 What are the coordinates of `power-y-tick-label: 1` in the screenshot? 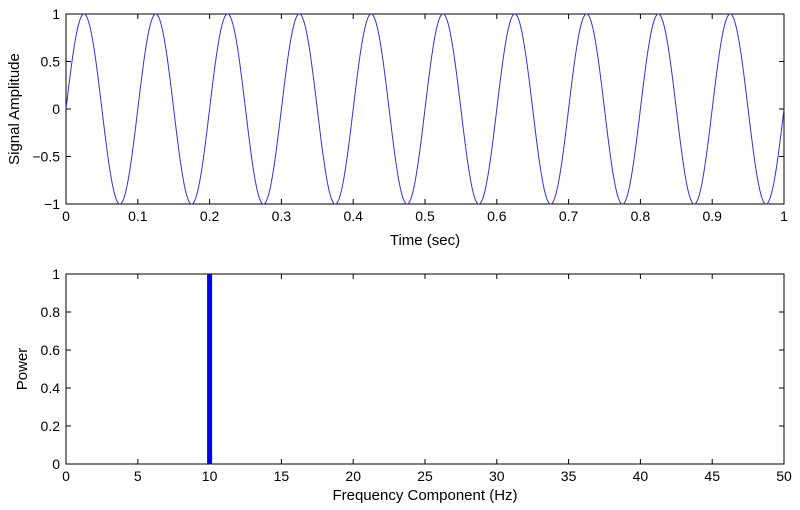 It's located at (56, 274).